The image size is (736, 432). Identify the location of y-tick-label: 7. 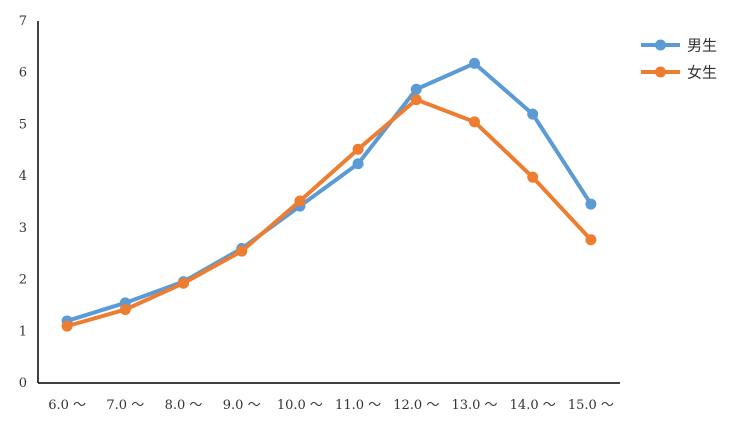
(23, 21).